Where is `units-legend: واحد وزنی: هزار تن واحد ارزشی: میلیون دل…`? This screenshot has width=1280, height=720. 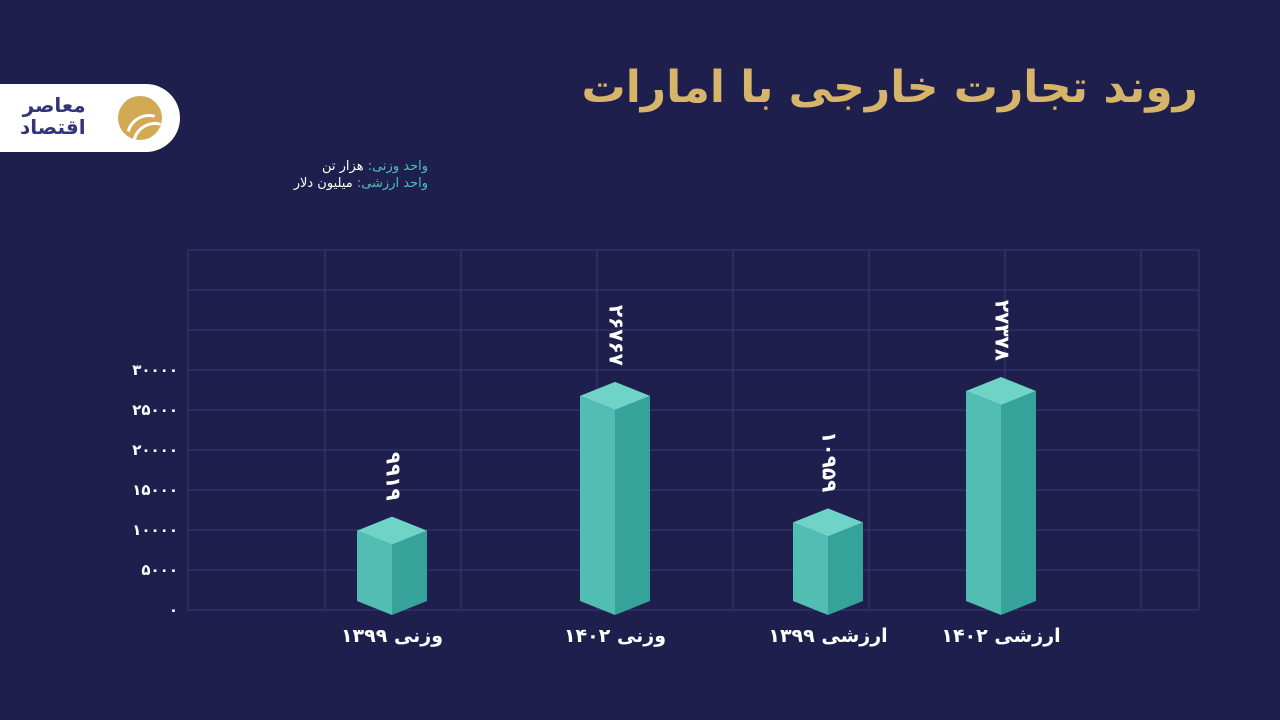
units-legend: واحد وزنی: هزار تن واحد ارزشی: میلیون دل… is located at coordinates (361, 175).